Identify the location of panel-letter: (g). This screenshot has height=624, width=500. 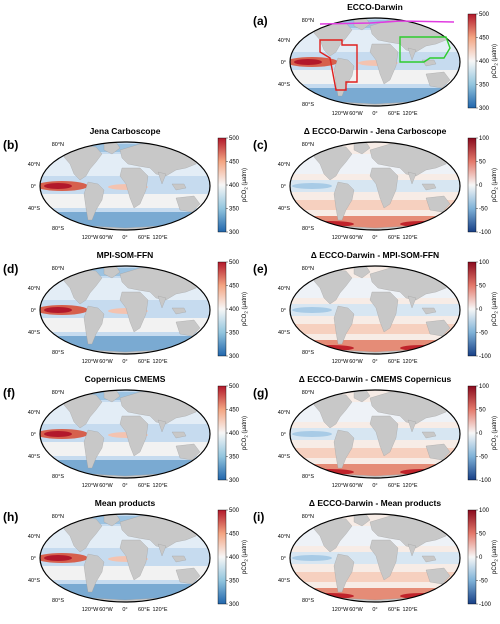
(261, 393).